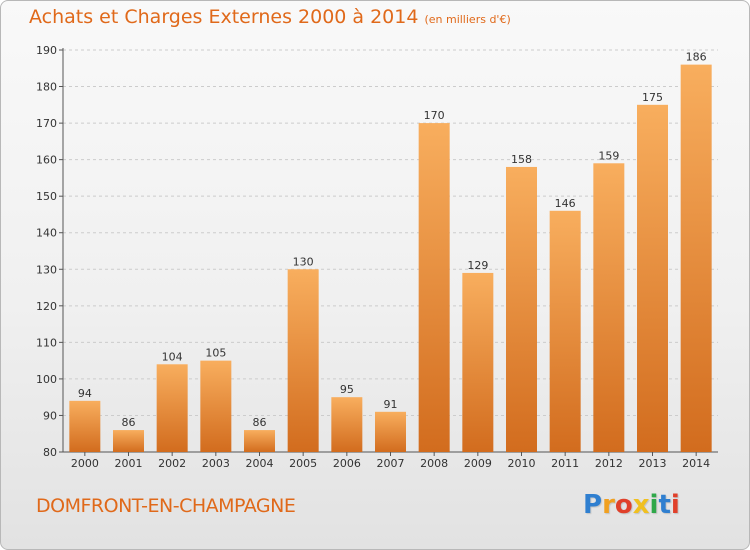 Image resolution: width=750 pixels, height=550 pixels. I want to click on y-tick-label: 100, so click(46, 379).